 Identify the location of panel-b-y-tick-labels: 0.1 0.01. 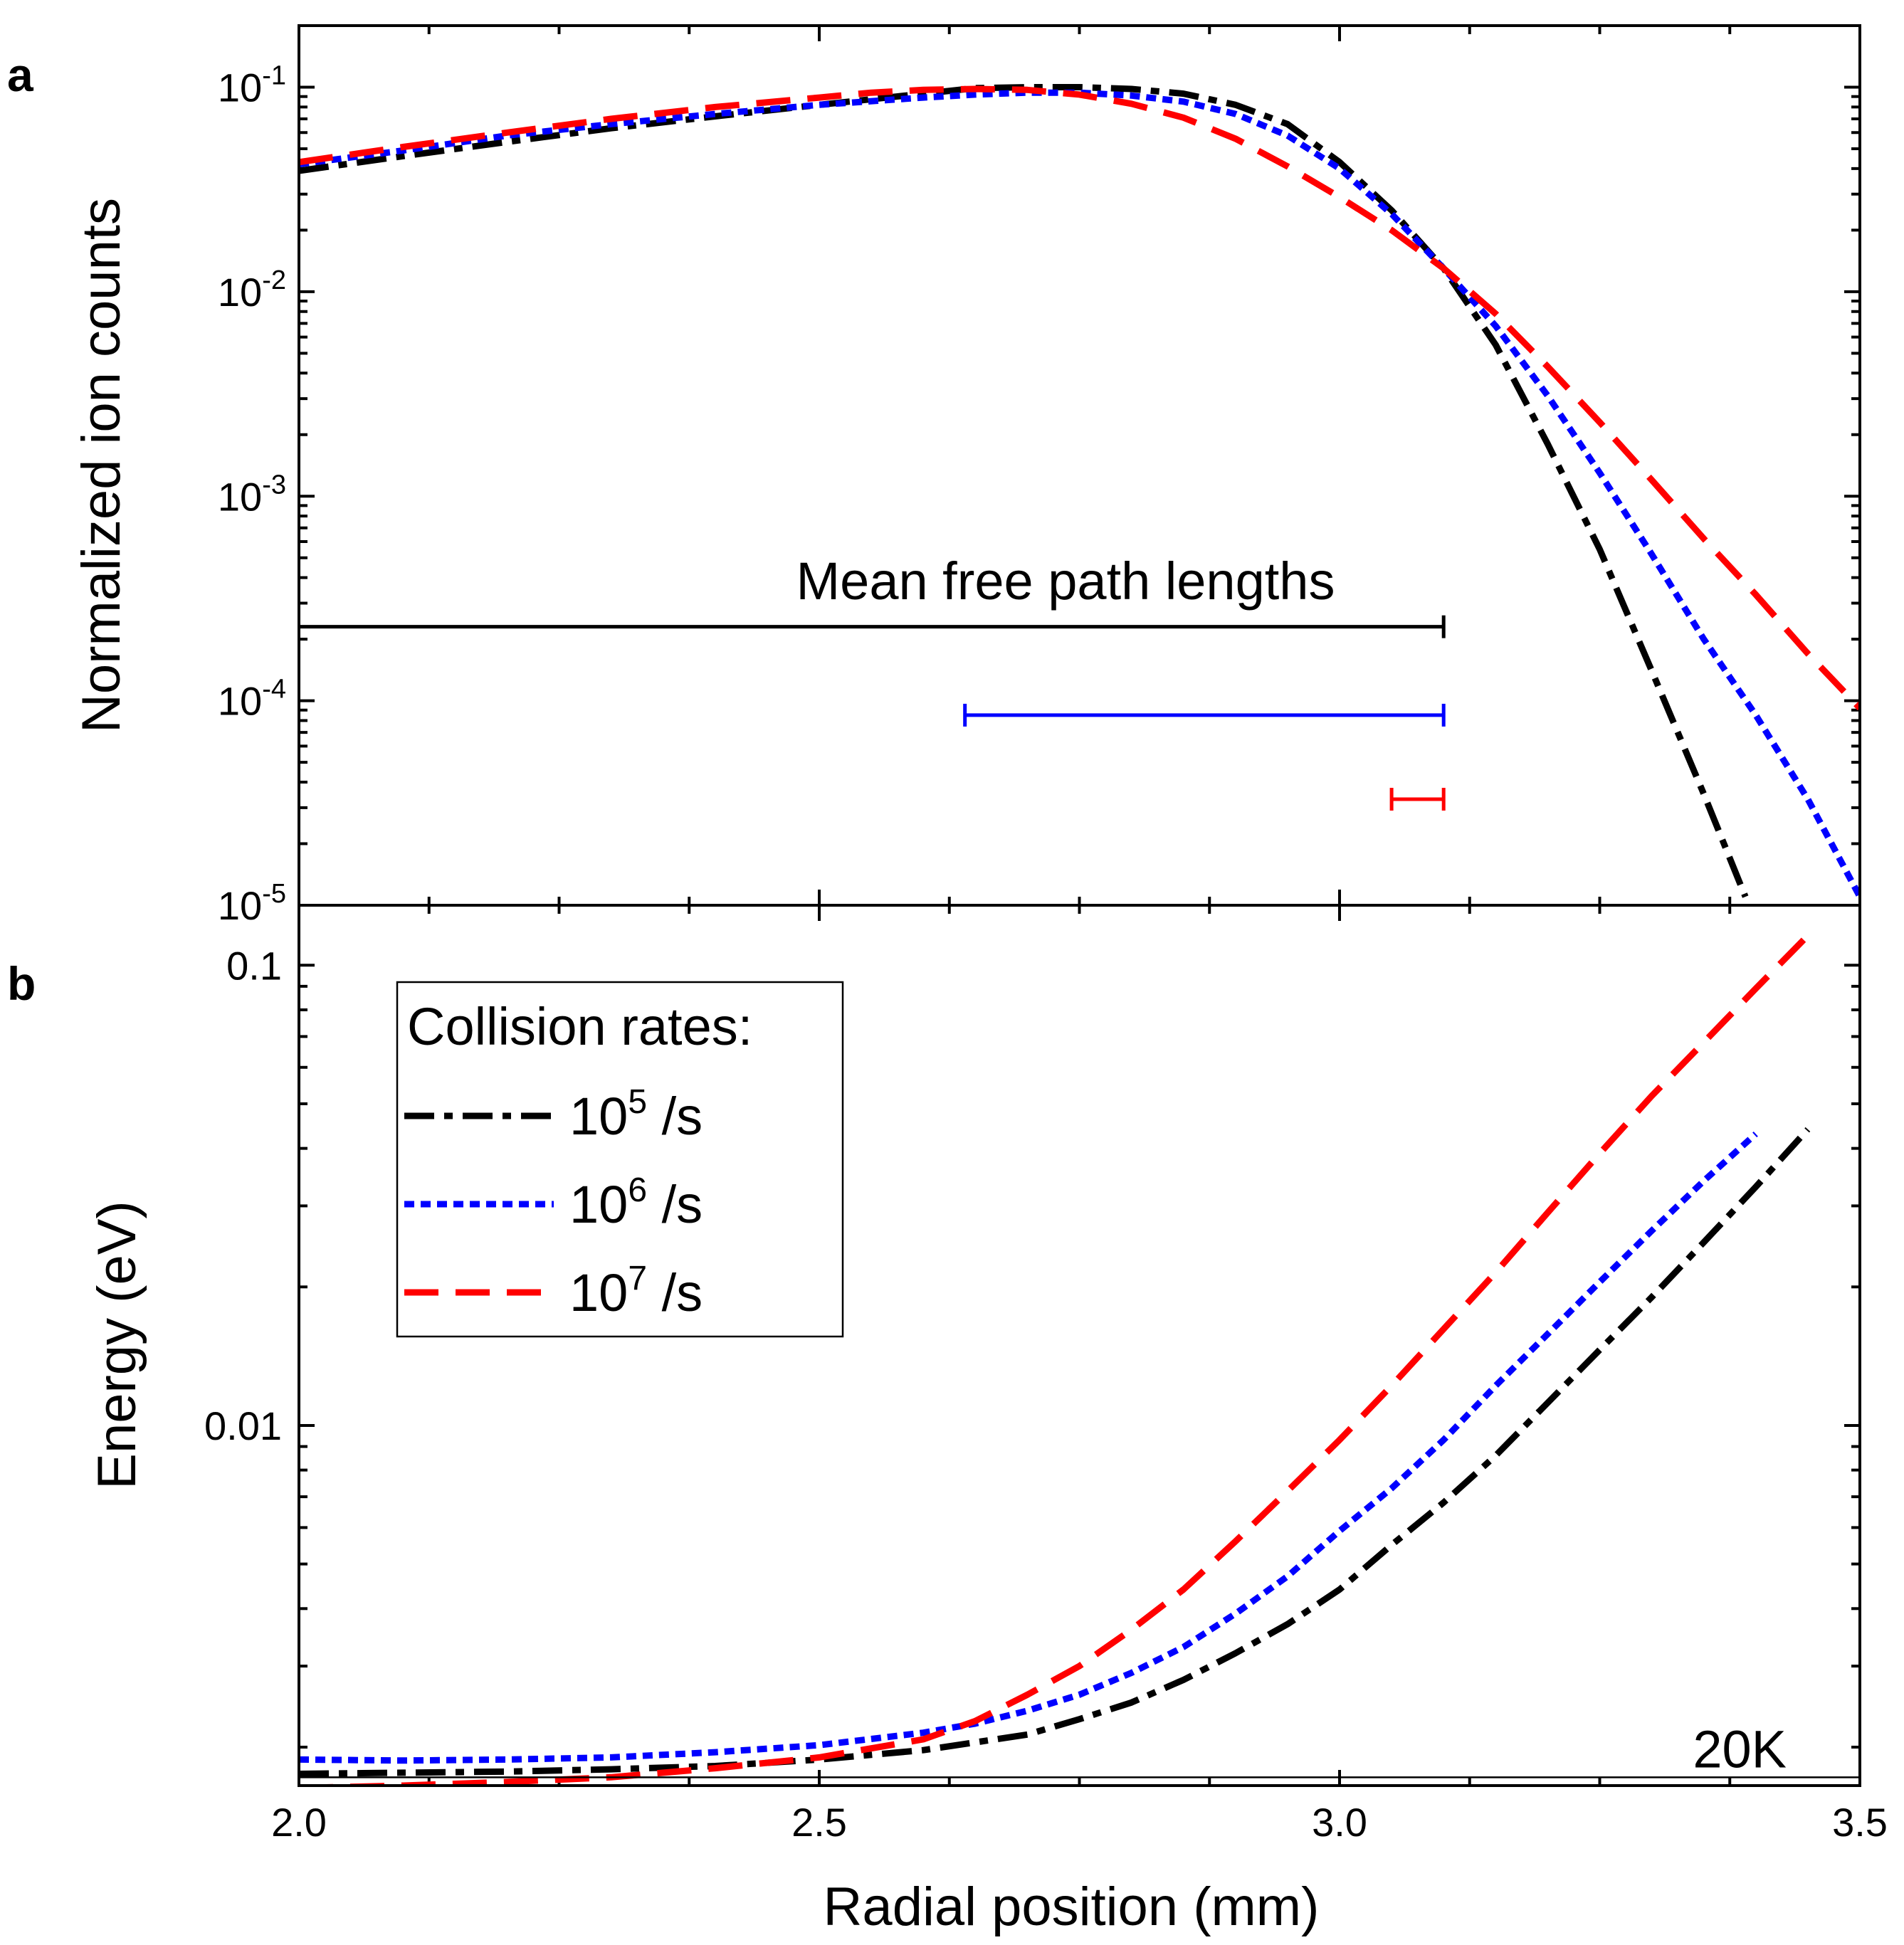
(243, 1195).